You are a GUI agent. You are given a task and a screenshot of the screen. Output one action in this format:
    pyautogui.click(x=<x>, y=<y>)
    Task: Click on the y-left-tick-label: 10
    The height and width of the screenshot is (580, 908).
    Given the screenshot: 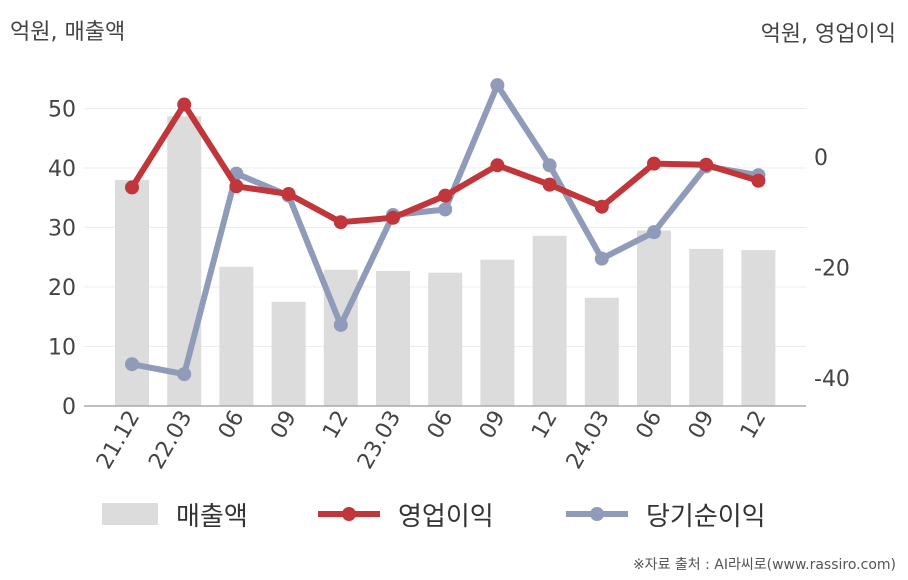 What is the action you would take?
    pyautogui.click(x=62, y=348)
    